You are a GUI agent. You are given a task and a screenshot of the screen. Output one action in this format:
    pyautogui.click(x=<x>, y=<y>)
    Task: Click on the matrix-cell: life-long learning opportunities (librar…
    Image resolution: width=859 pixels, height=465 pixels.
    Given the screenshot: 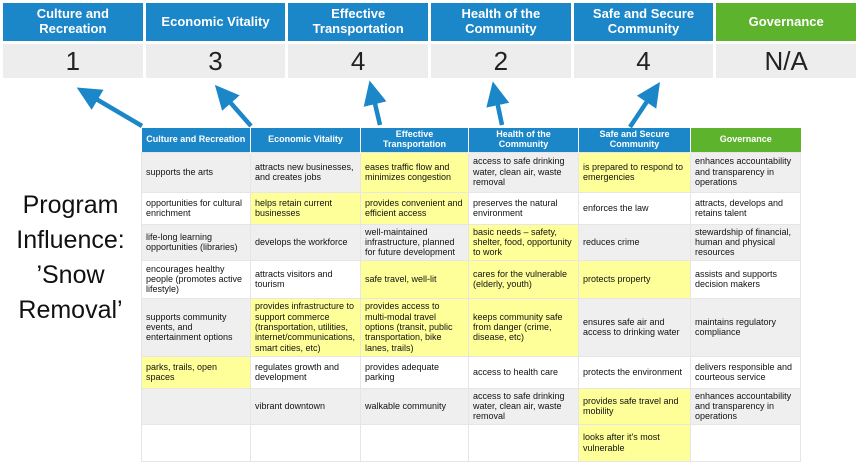 What is the action you would take?
    pyautogui.click(x=196, y=242)
    